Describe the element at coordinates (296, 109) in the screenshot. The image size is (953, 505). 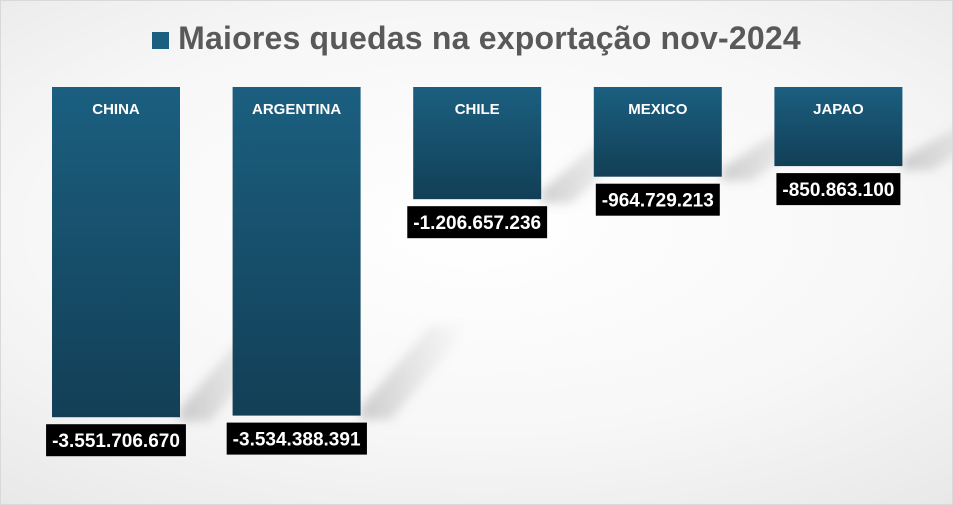
I see `category-label: ARGENTINA` at that location.